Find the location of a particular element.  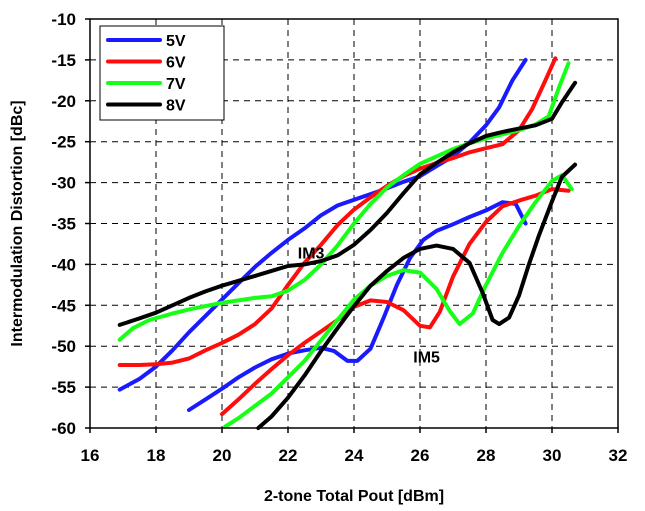

legend-label-5v: 5V is located at coordinates (176, 41).